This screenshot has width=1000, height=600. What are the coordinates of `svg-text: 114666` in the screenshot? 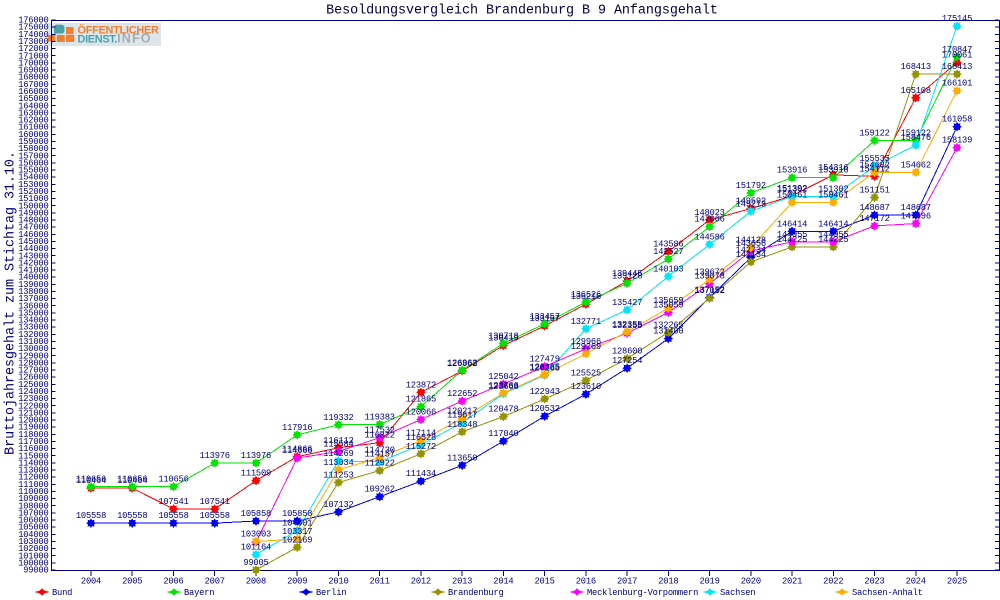 It's located at (297, 451).